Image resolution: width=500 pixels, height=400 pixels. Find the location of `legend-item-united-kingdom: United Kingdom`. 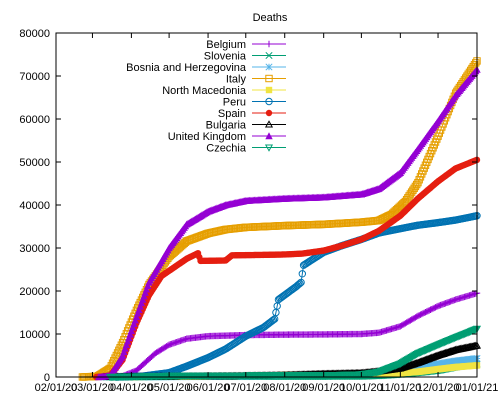

legend-item-united-kingdom: United Kingdom is located at coordinates (227, 137).